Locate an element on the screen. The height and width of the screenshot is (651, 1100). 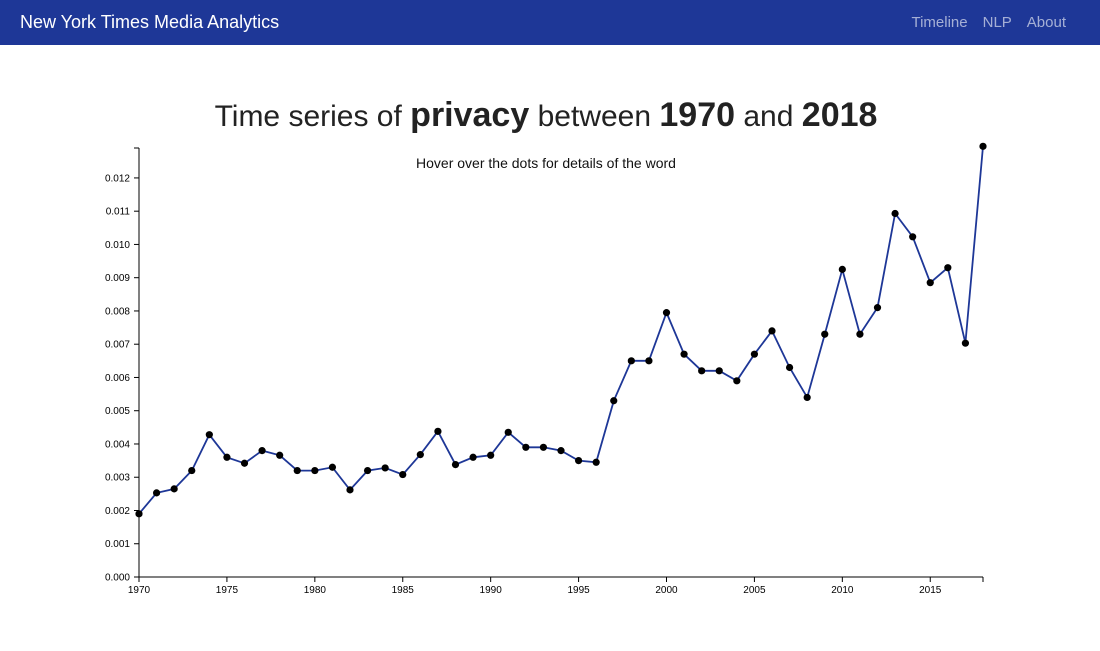
x-tick-label: 2010 is located at coordinates (842, 590).